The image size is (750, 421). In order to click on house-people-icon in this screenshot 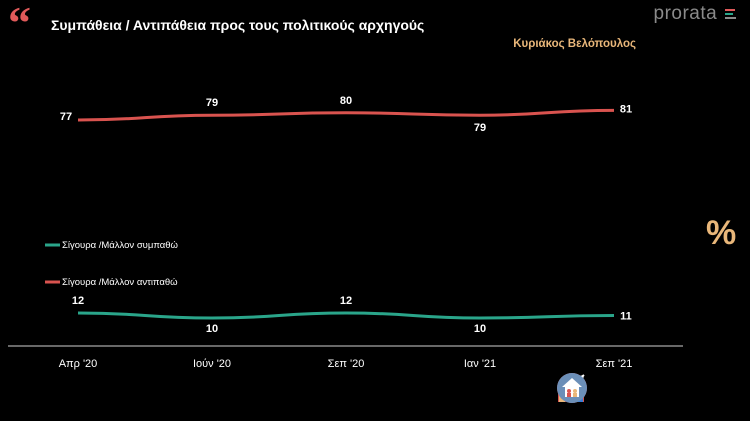, I will do `click(641, 388)`.